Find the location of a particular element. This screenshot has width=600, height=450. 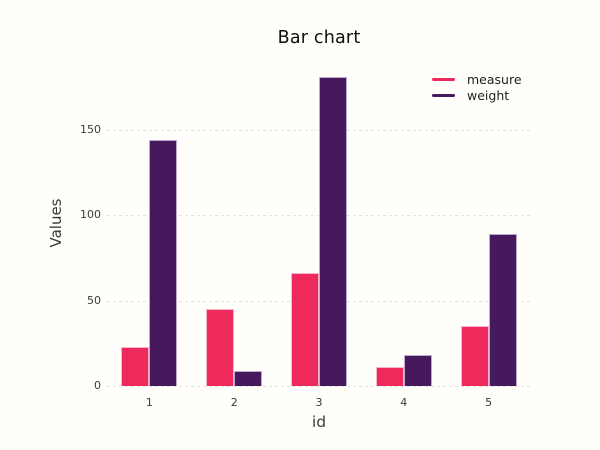

x-tick-label: 4 is located at coordinates (404, 402).